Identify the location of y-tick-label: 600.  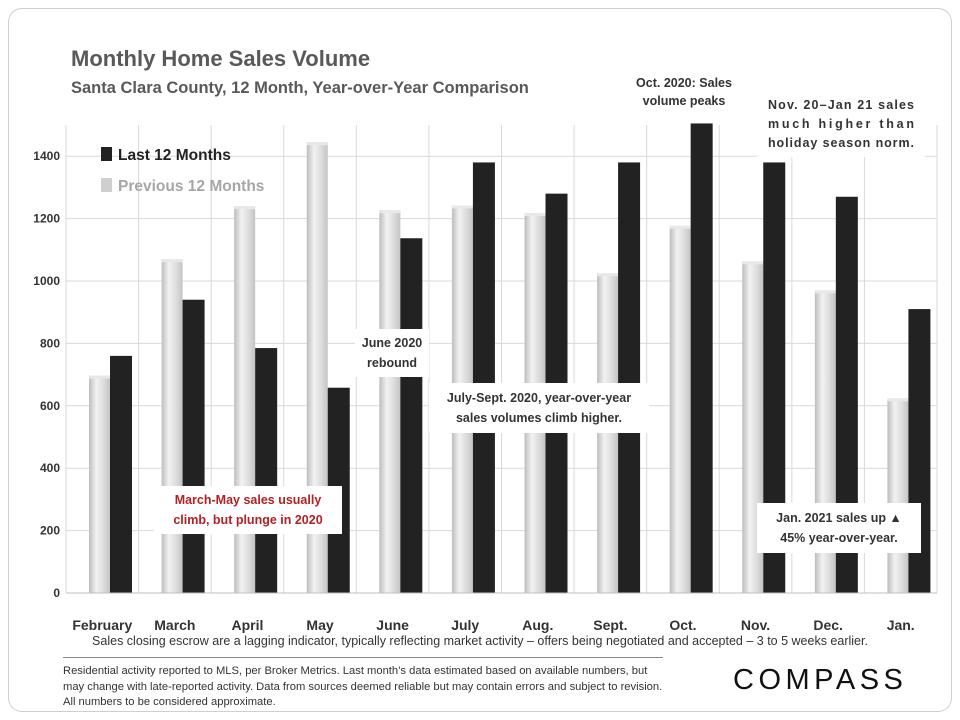
(50, 406).